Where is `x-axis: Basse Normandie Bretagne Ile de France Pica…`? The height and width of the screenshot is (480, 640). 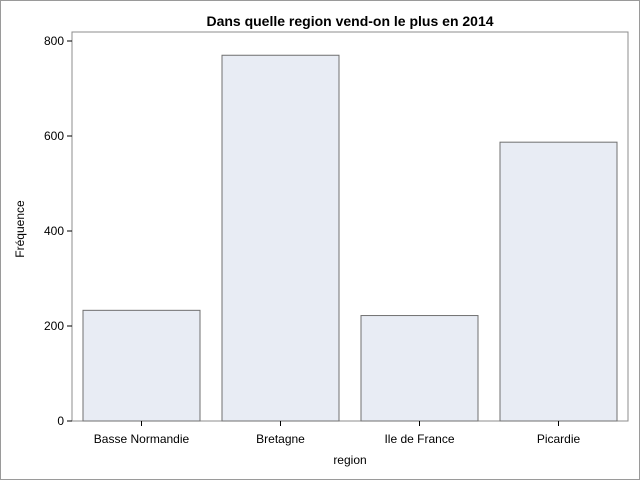
x-axis: Basse Normandie Bretagne Ile de France Pica… is located at coordinates (337, 433).